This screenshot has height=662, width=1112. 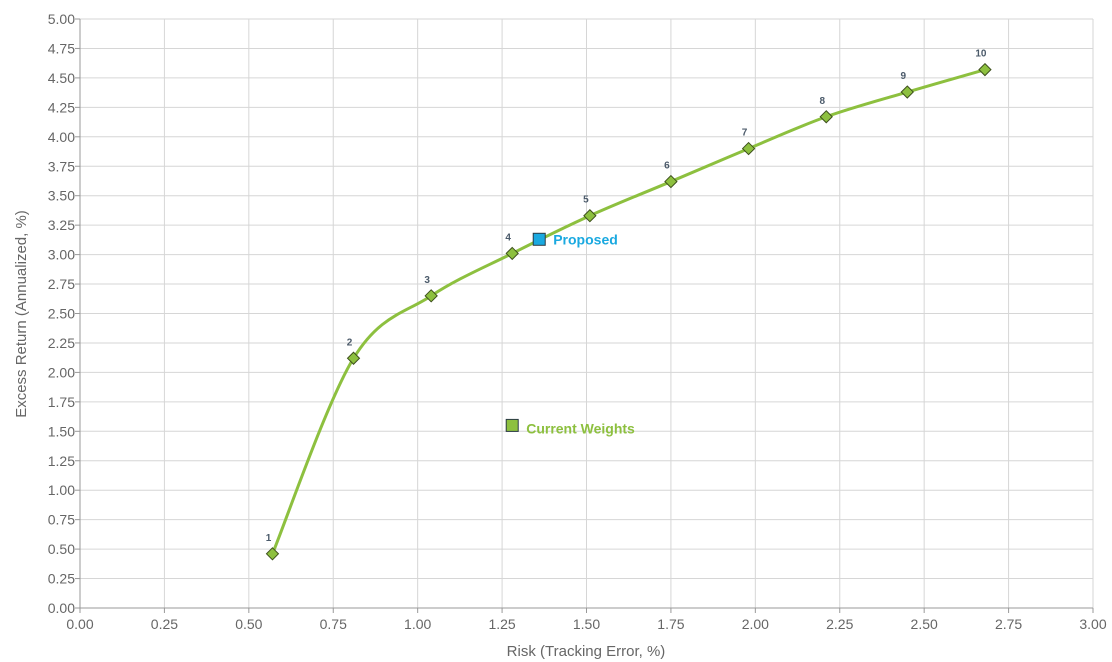 I want to click on y-tick-label: 1.25, so click(x=61, y=461).